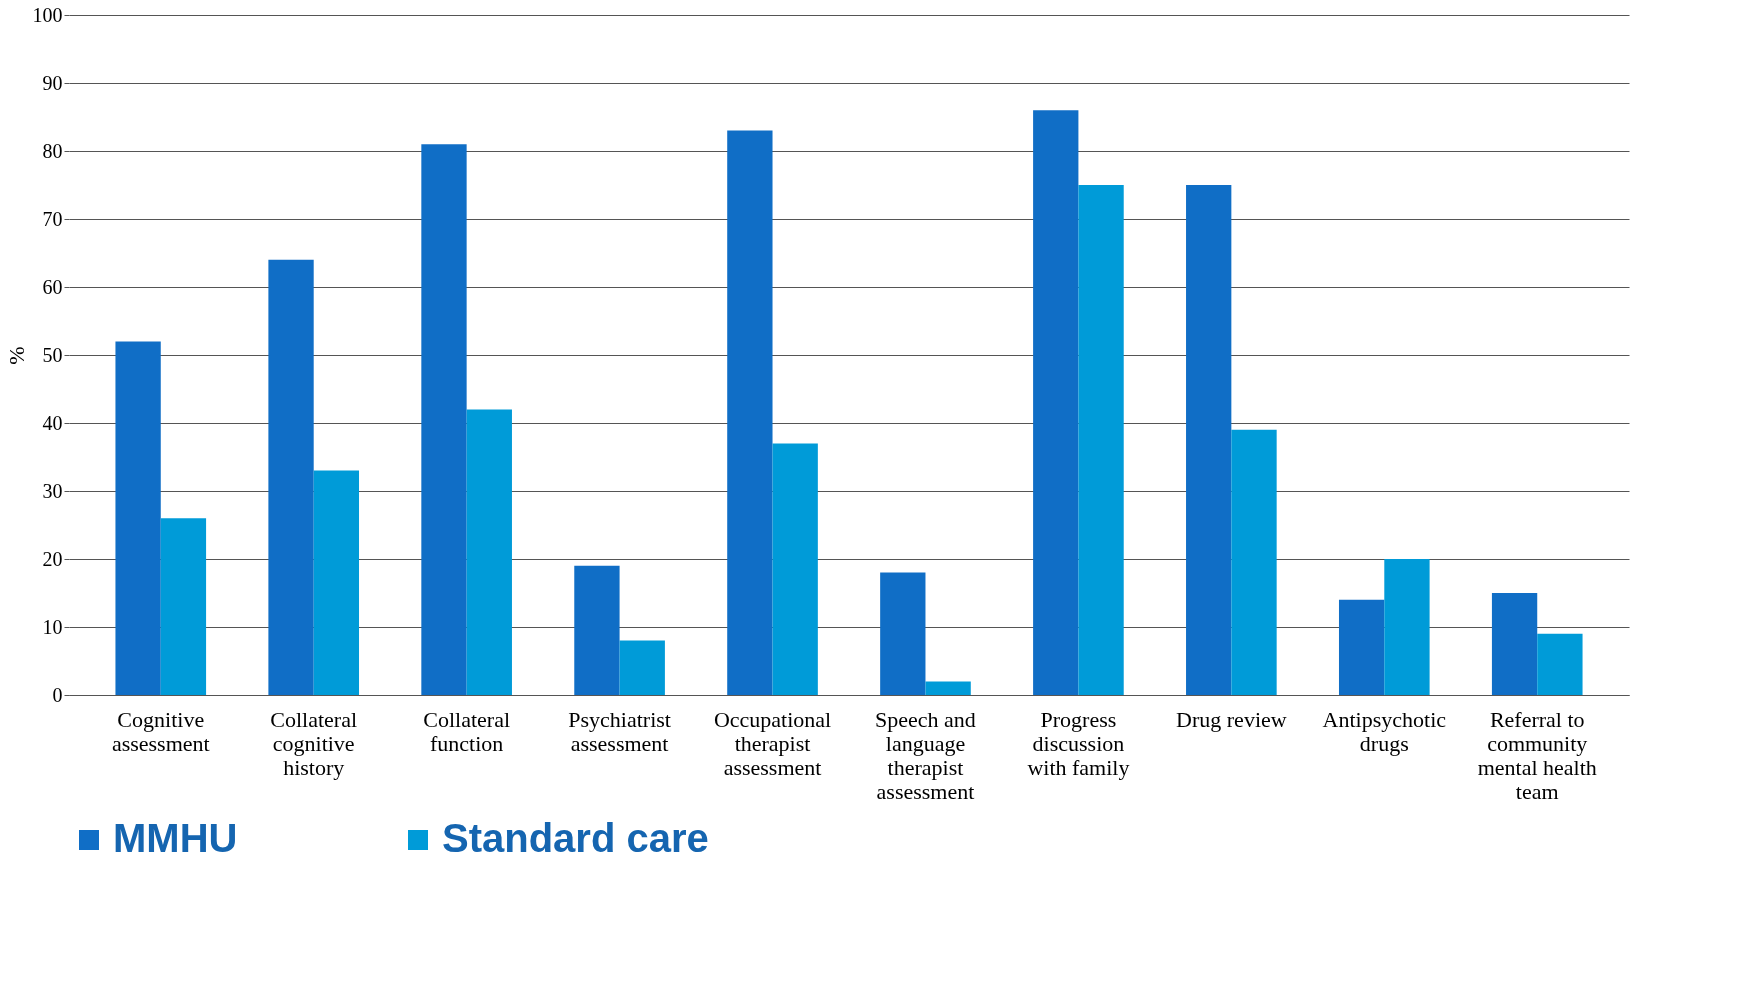  What do you see at coordinates (160, 731) in the screenshot?
I see `x-tick-label: Cognitive assessment` at bounding box center [160, 731].